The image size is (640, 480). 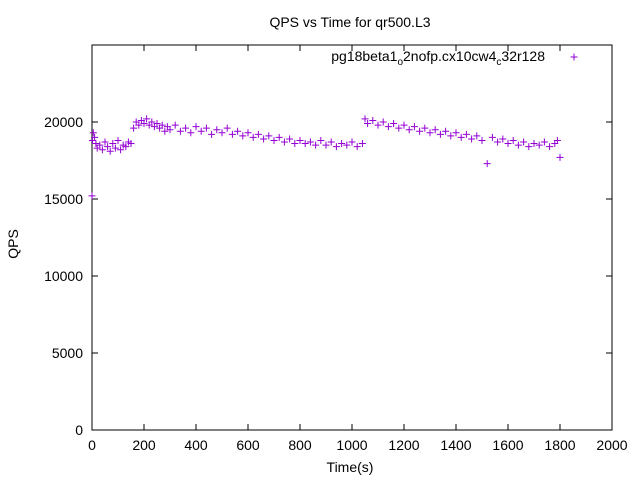 I want to click on y-tick-label: 15000, so click(x=63, y=199).